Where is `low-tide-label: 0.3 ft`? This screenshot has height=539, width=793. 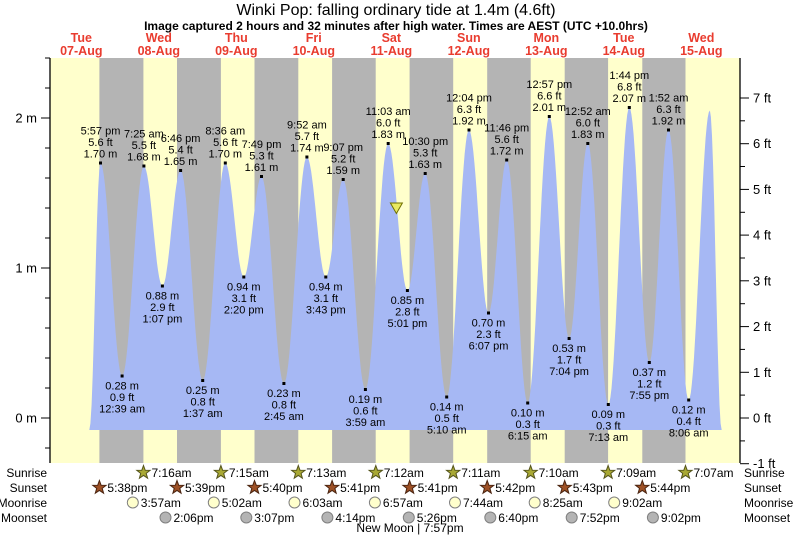
low-tide-label: 0.3 ft is located at coordinates (527, 425).